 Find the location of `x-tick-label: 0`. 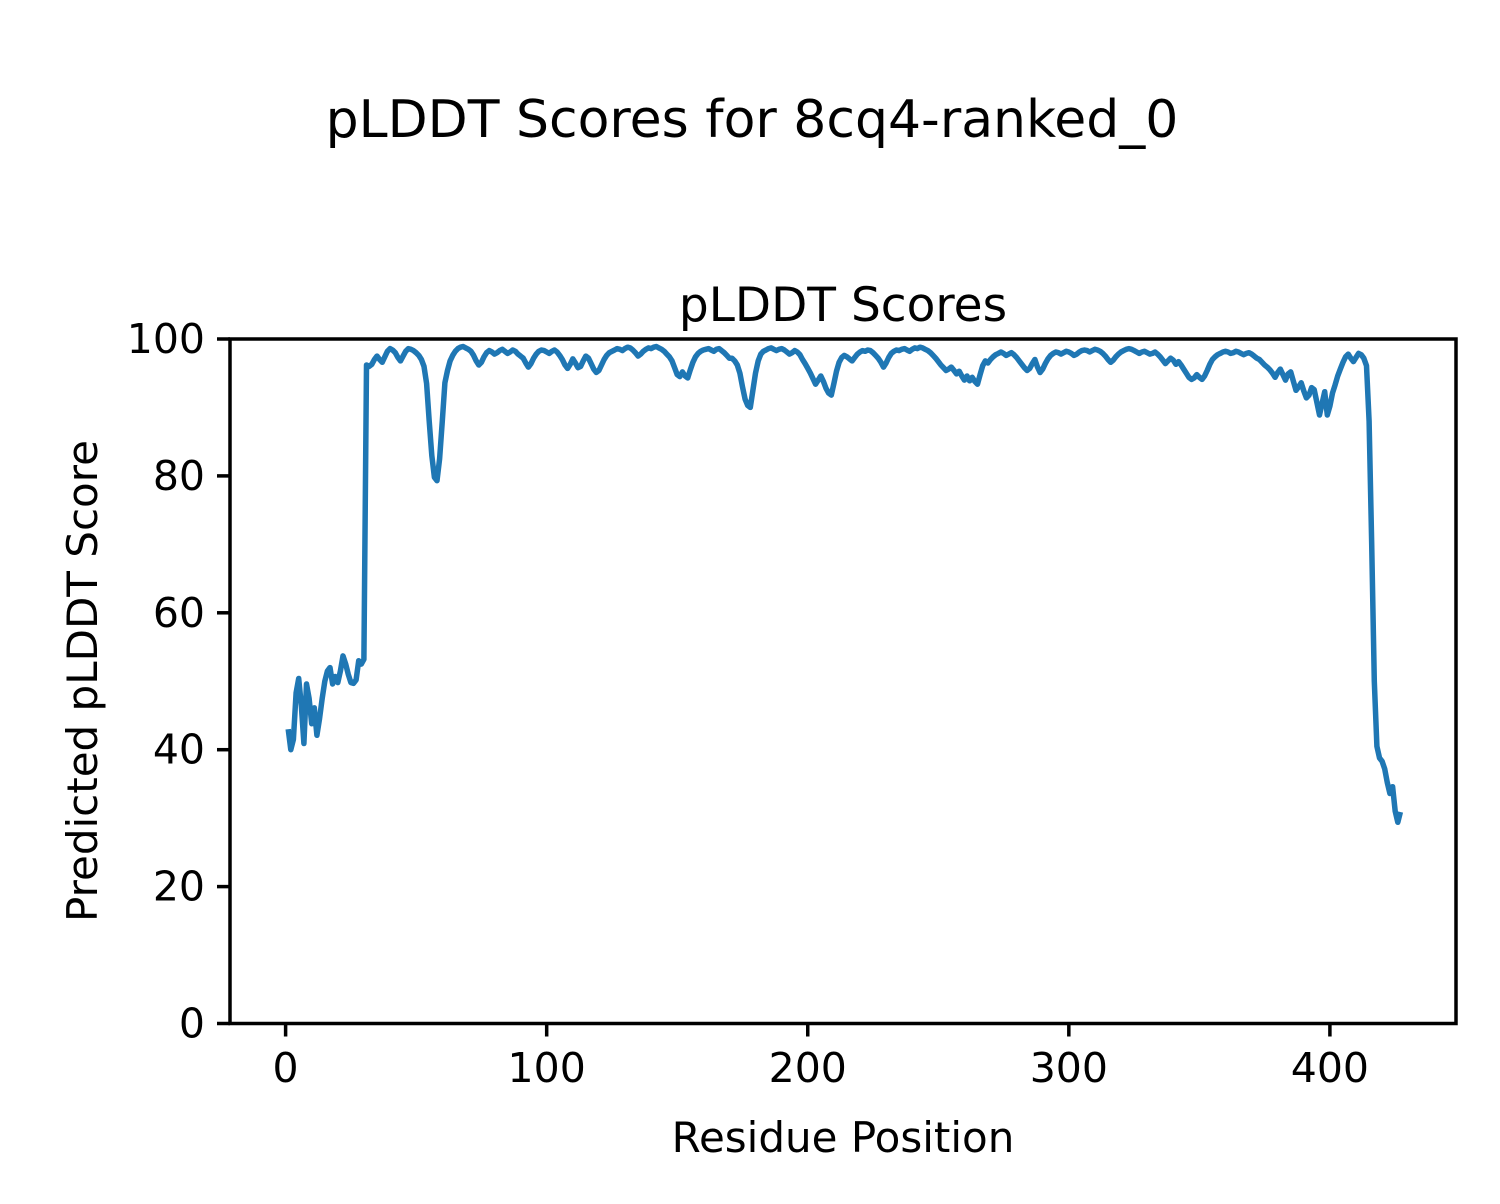

x-tick-label: 0 is located at coordinates (286, 1068).